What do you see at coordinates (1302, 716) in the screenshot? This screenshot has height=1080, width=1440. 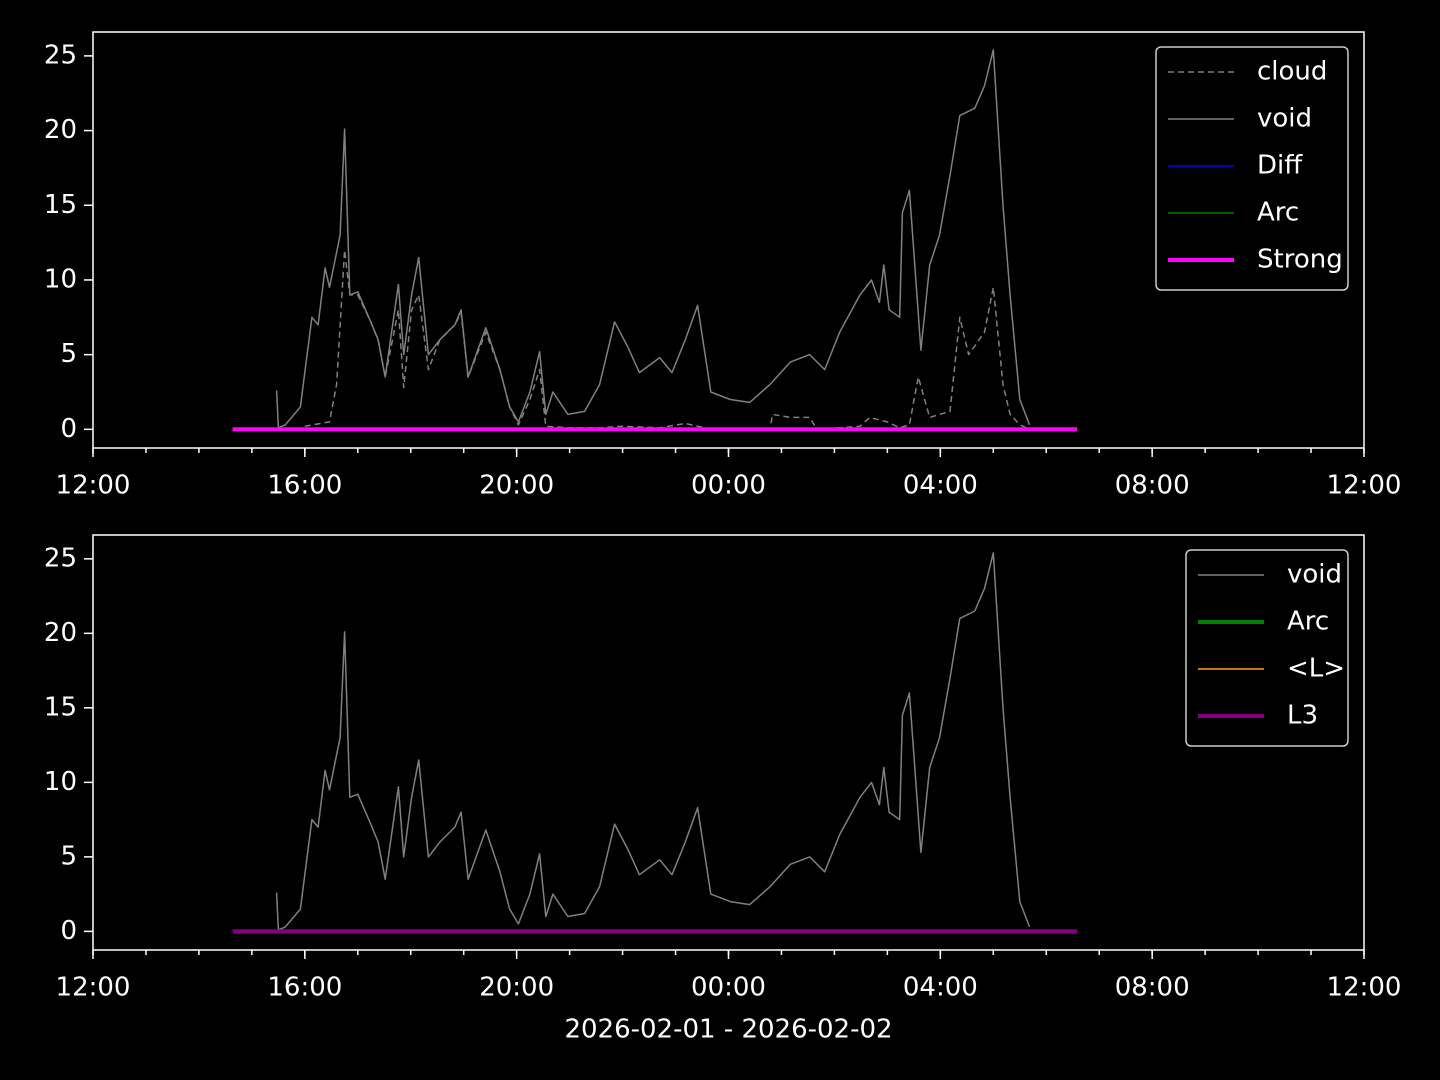 I see `legend-label: L3` at bounding box center [1302, 716].